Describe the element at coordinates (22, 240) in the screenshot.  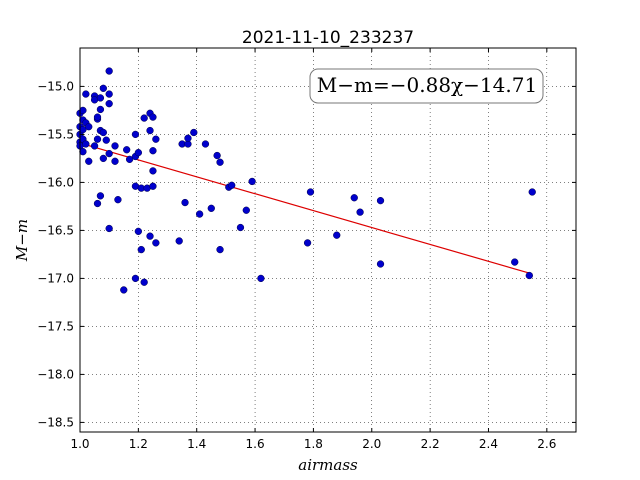
I see `y-axis-label: M−m` at that location.